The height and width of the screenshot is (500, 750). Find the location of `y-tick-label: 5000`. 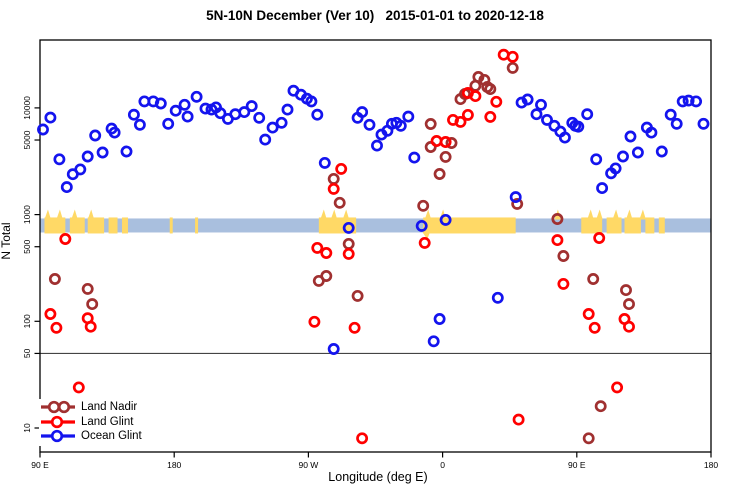

y-tick-label: 5000 is located at coordinates (27, 139).